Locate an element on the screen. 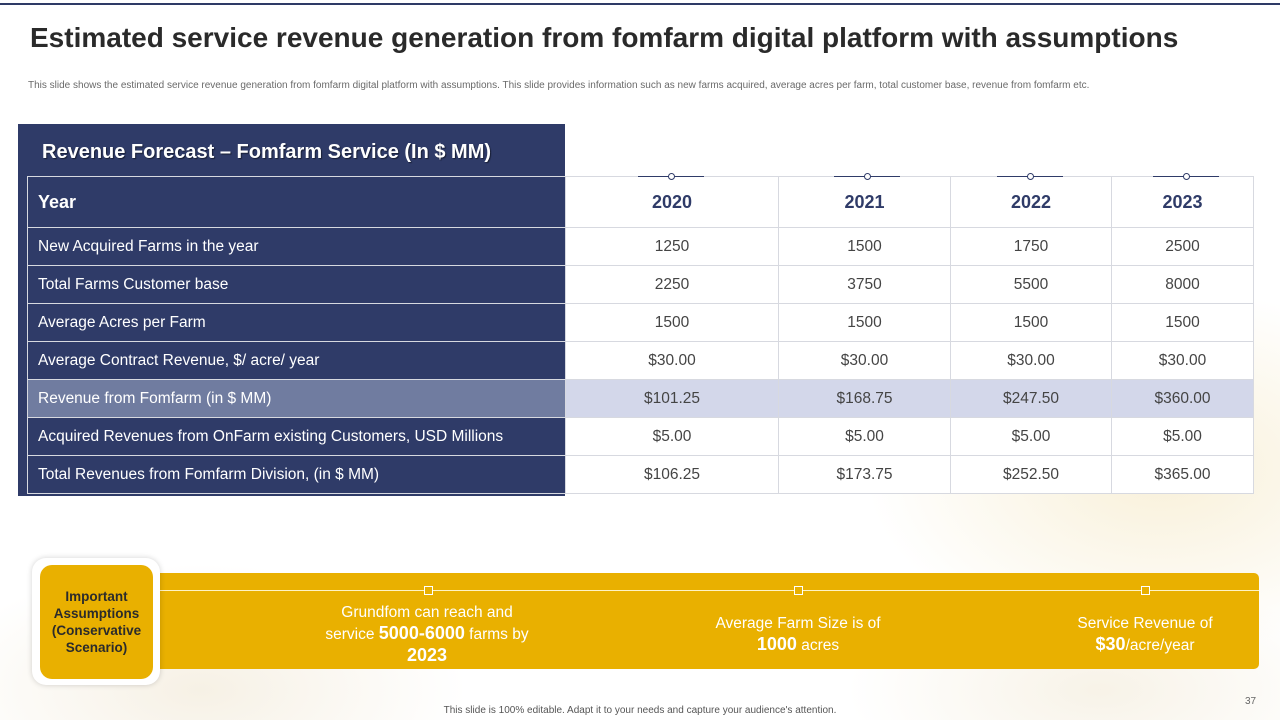 This screenshot has width=1280, height=720. row-label: Average Contract Revenue, $/ acre/ year is located at coordinates (296, 360).